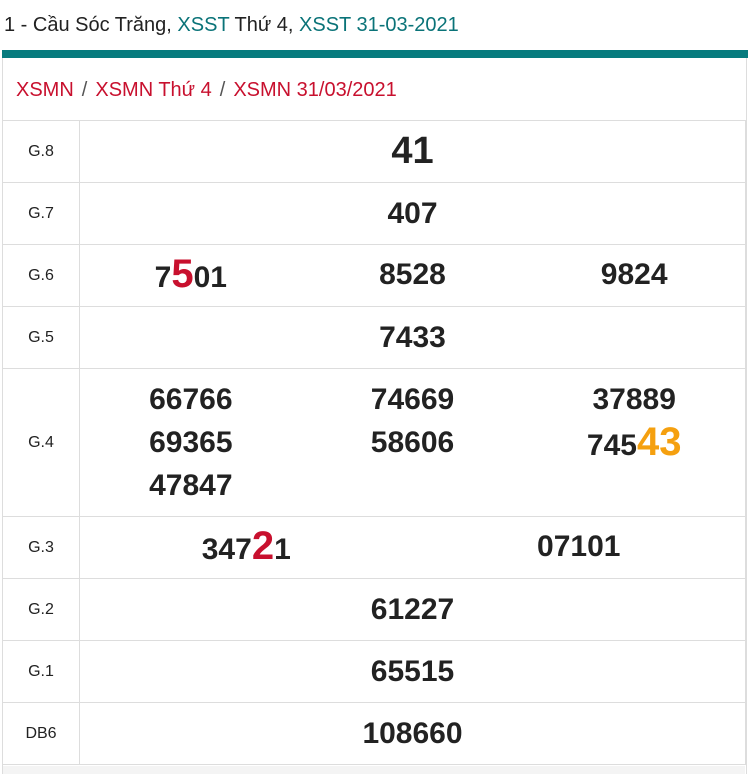 The height and width of the screenshot is (774, 748). Describe the element at coordinates (191, 485) in the screenshot. I see `prize-number: 47847` at that location.